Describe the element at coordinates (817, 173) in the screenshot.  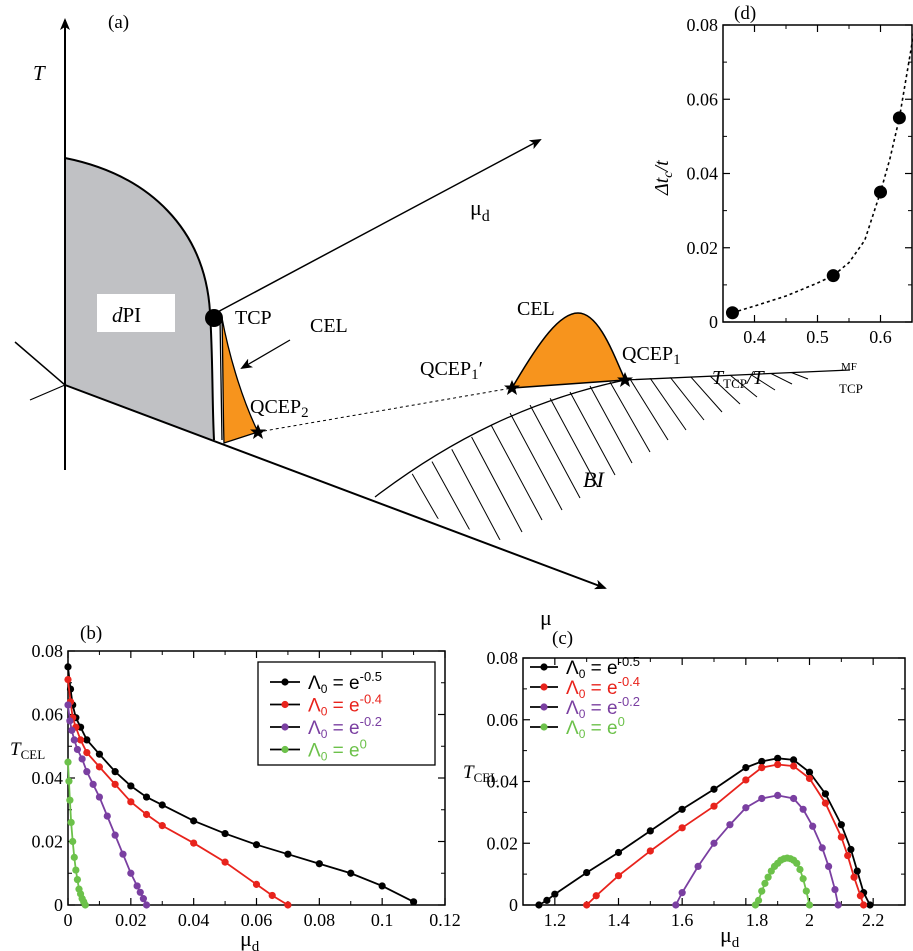
I see `plot-frame` at that location.